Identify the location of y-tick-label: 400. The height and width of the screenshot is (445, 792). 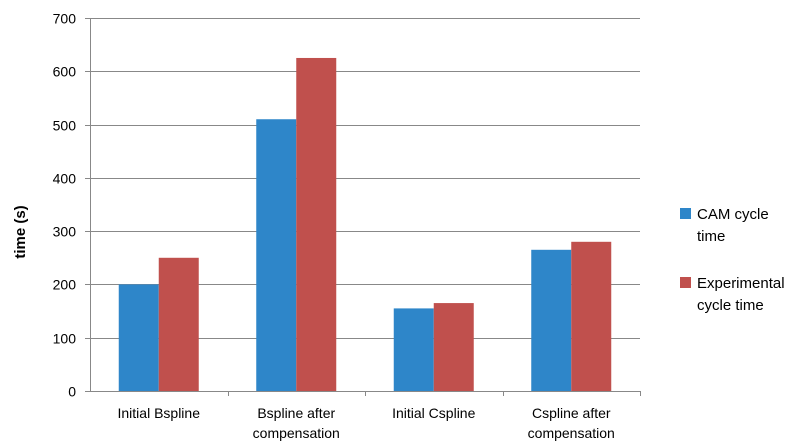
(65, 179).